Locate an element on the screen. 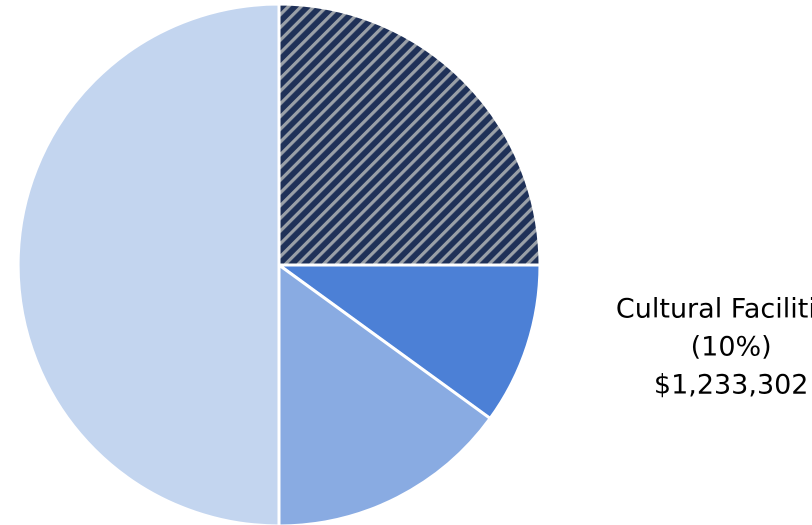 The height and width of the screenshot is (525, 812). pie-labels: Cultural Facilities (10%) $1,233,302 is located at coordinates (714, 347).